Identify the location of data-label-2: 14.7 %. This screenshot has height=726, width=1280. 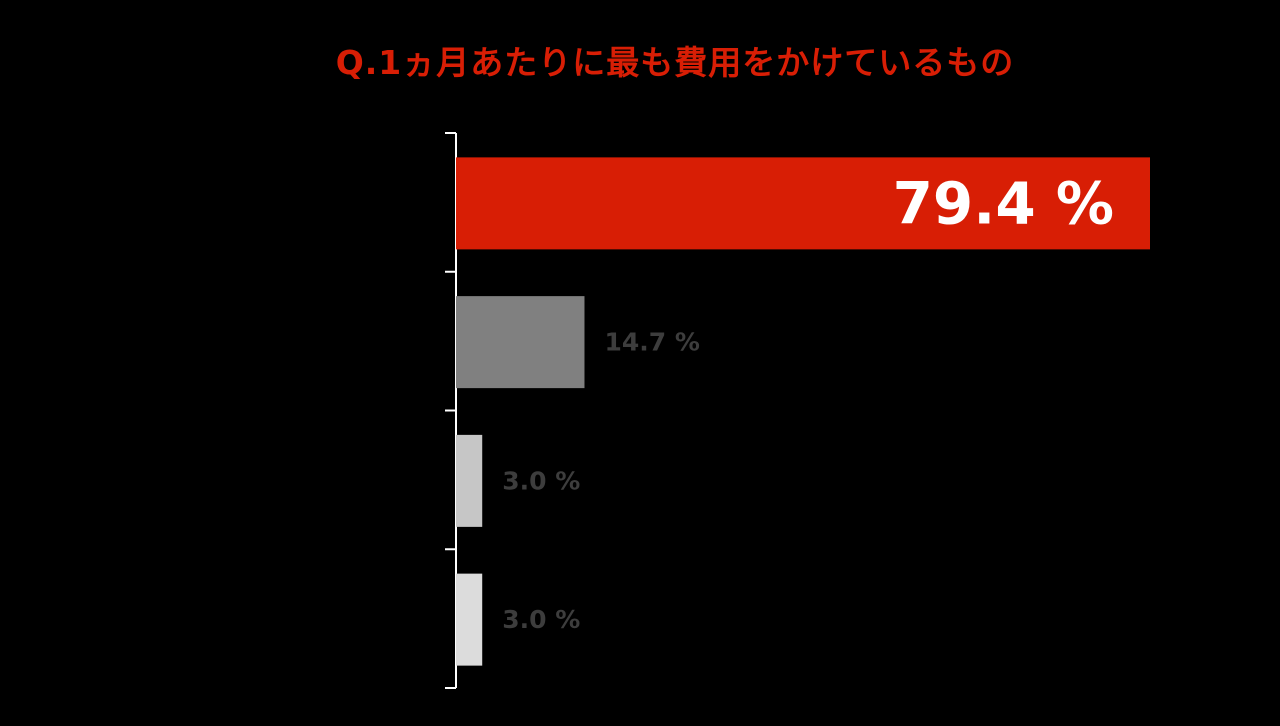
(651, 342).